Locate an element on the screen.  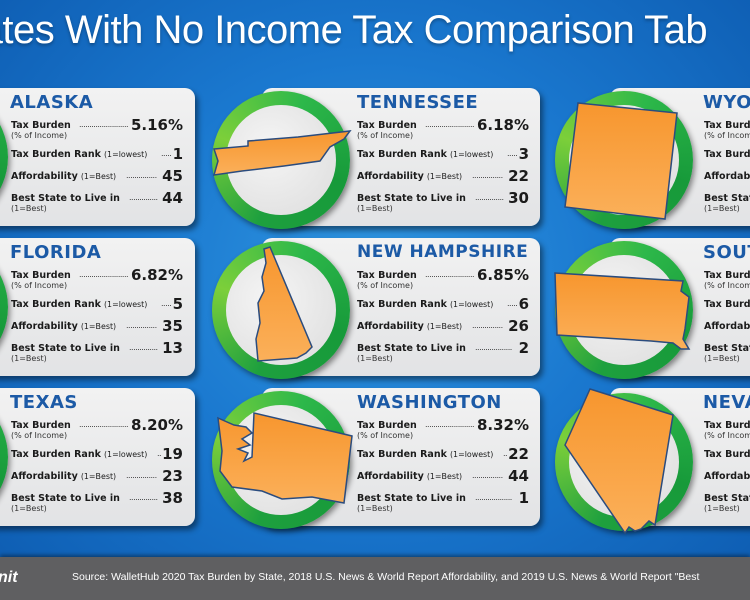
page-title: tates With No Income Tax Comparison Tab is located at coordinates (354, 30).